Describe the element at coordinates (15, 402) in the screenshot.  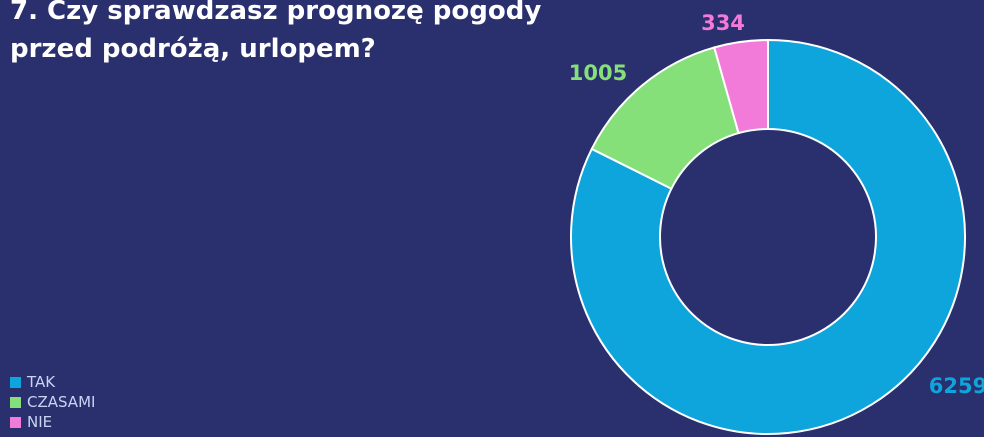
I see `legend-swatch-czasami` at that location.